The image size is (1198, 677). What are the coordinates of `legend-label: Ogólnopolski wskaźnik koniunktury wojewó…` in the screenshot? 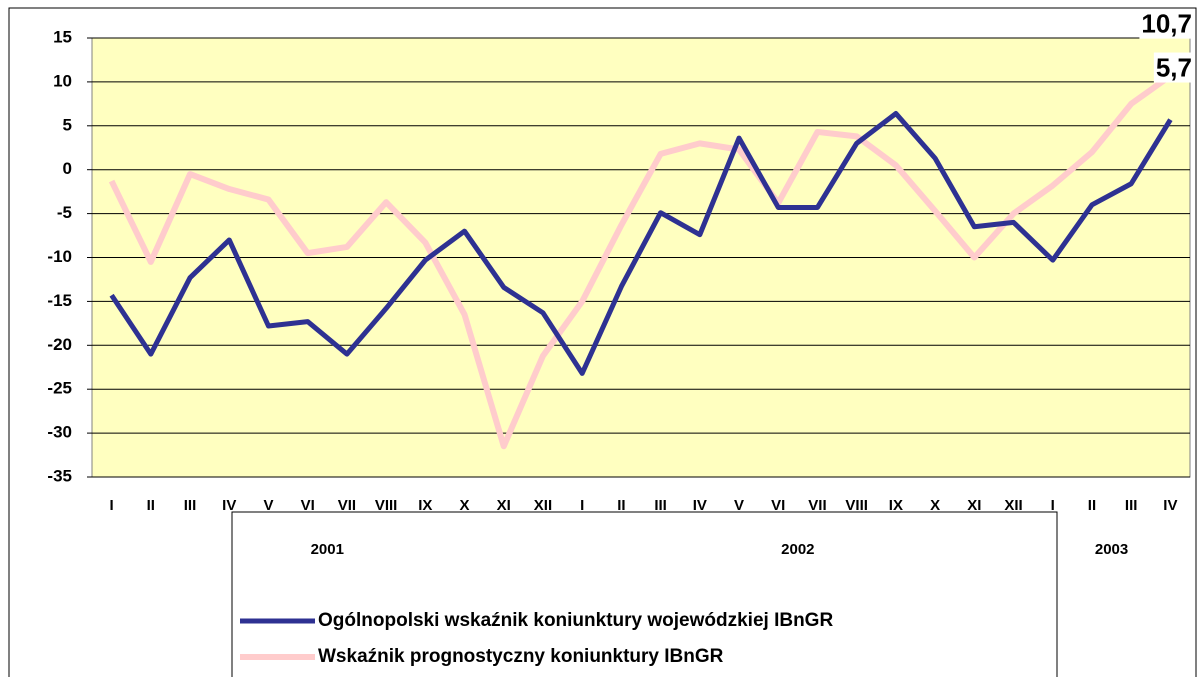 It's located at (575, 620).